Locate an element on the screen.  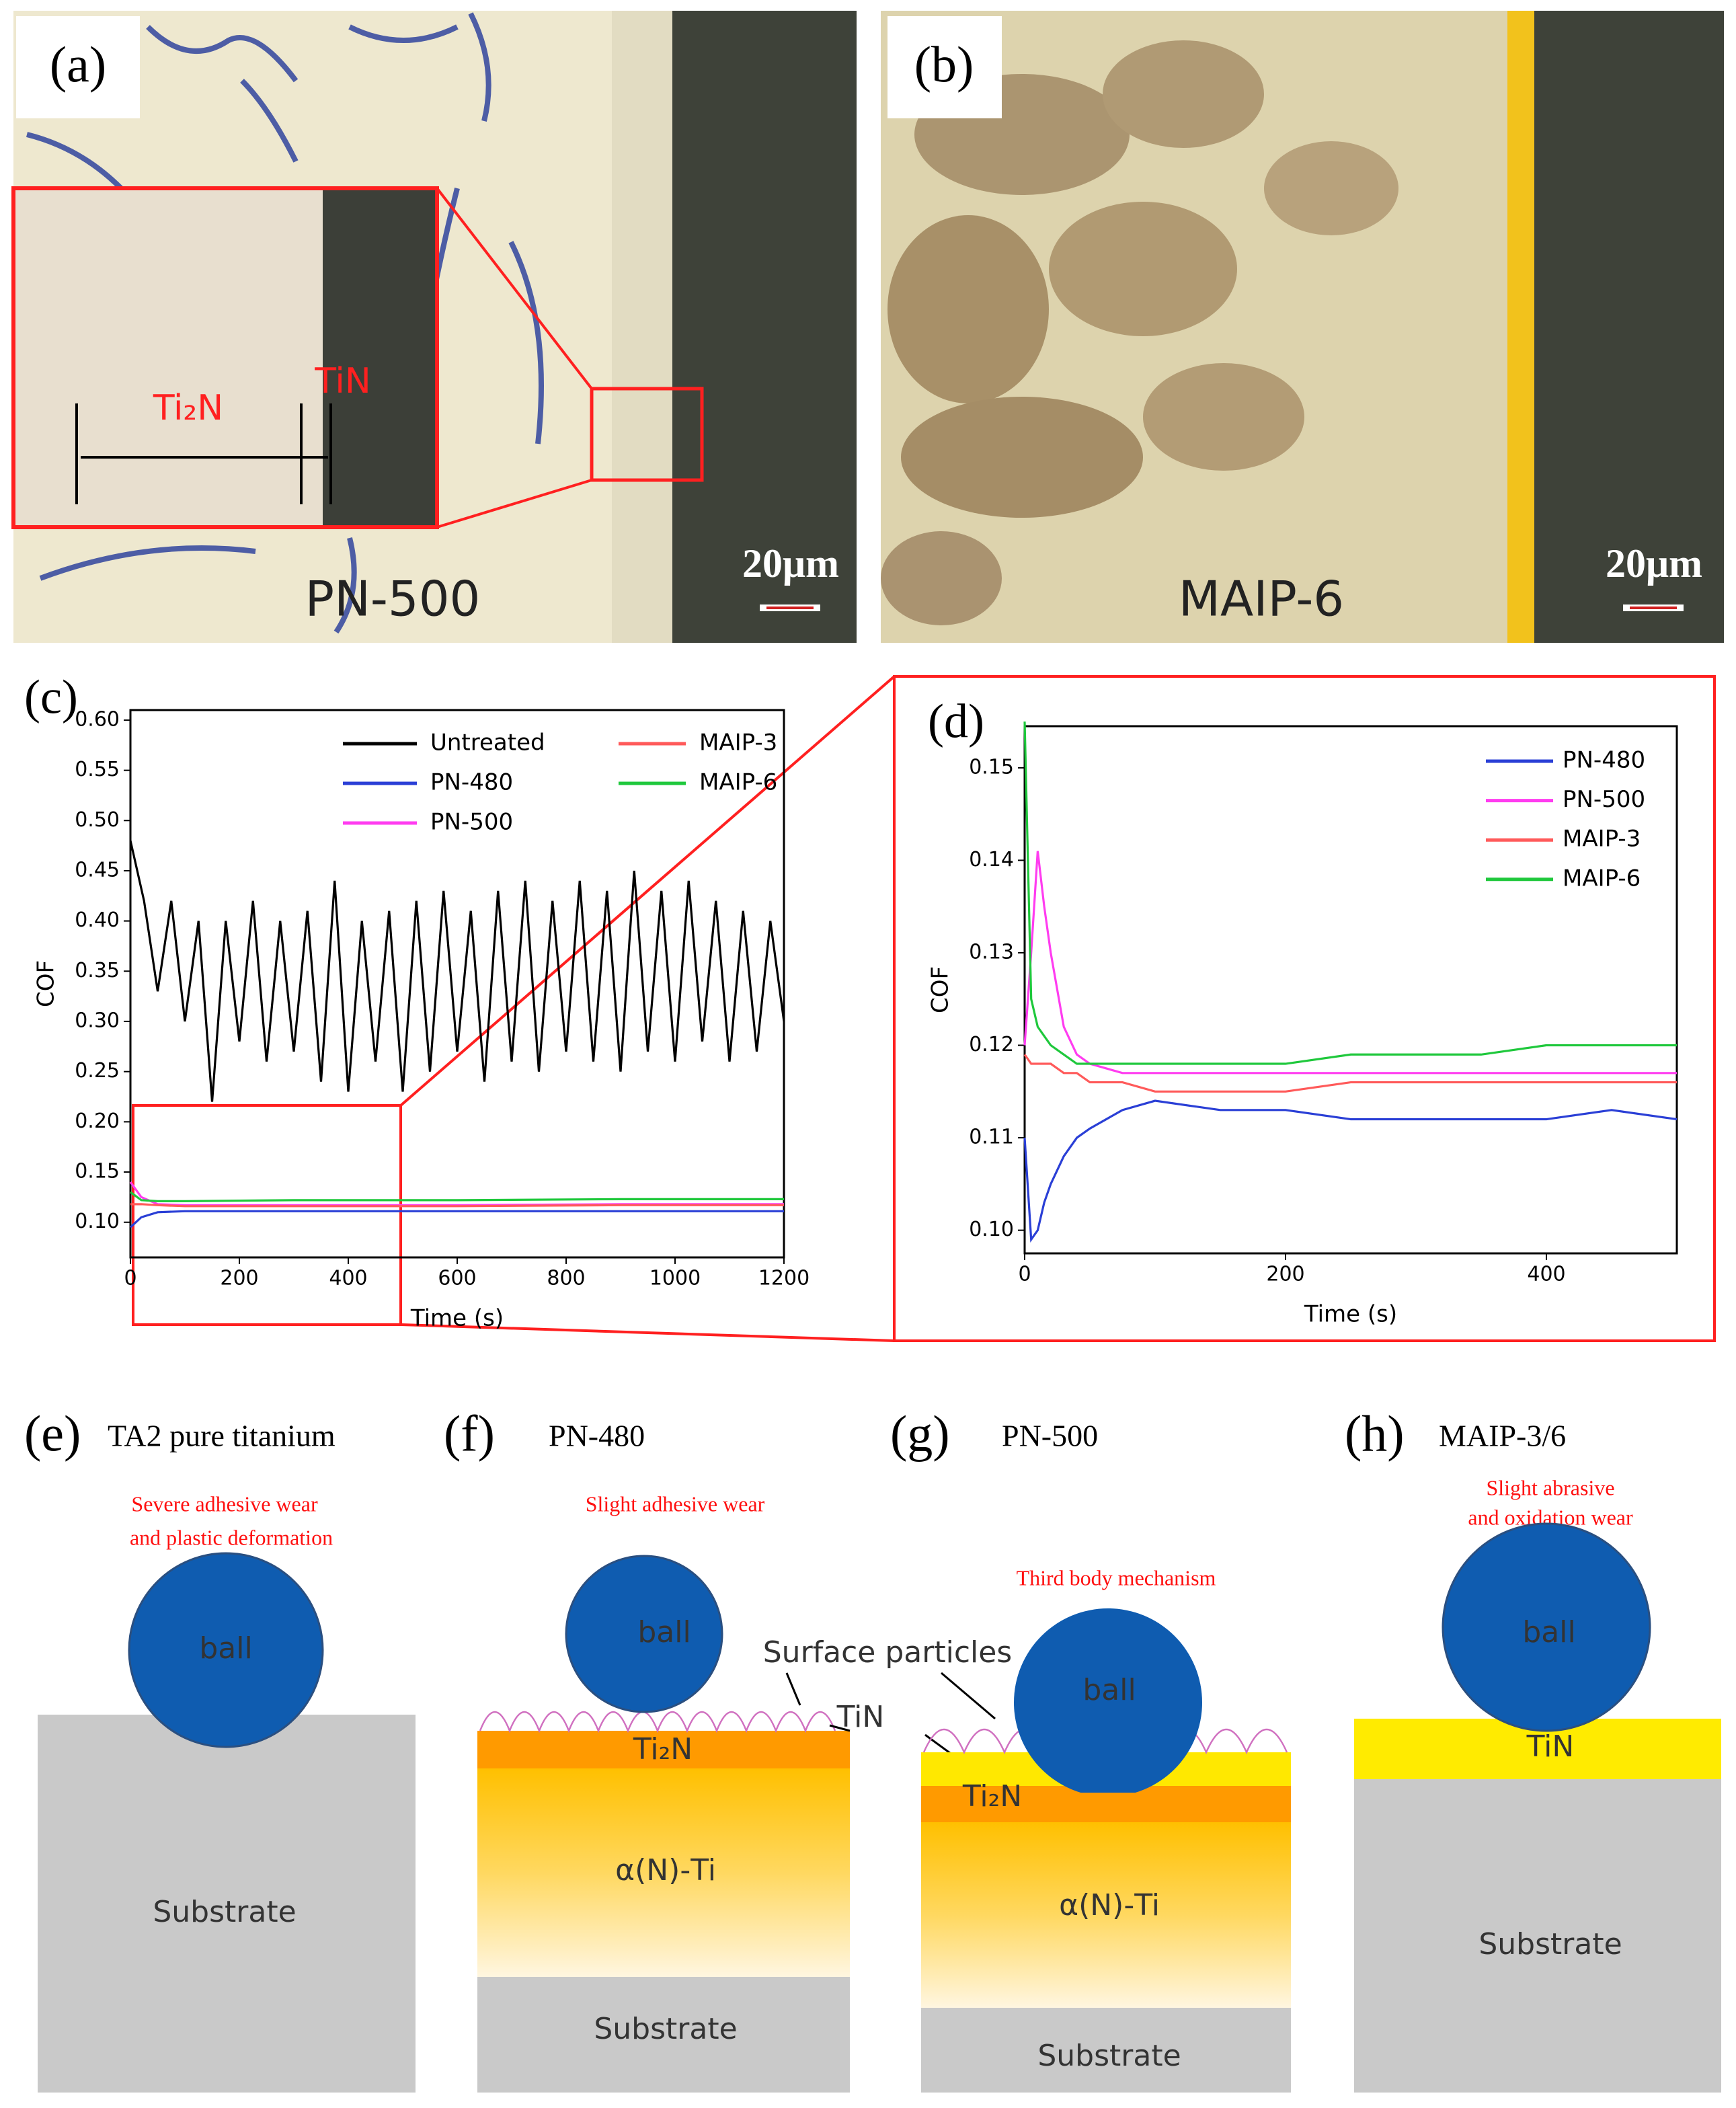
panel-title: TA2 pure titanium is located at coordinates (222, 1436).